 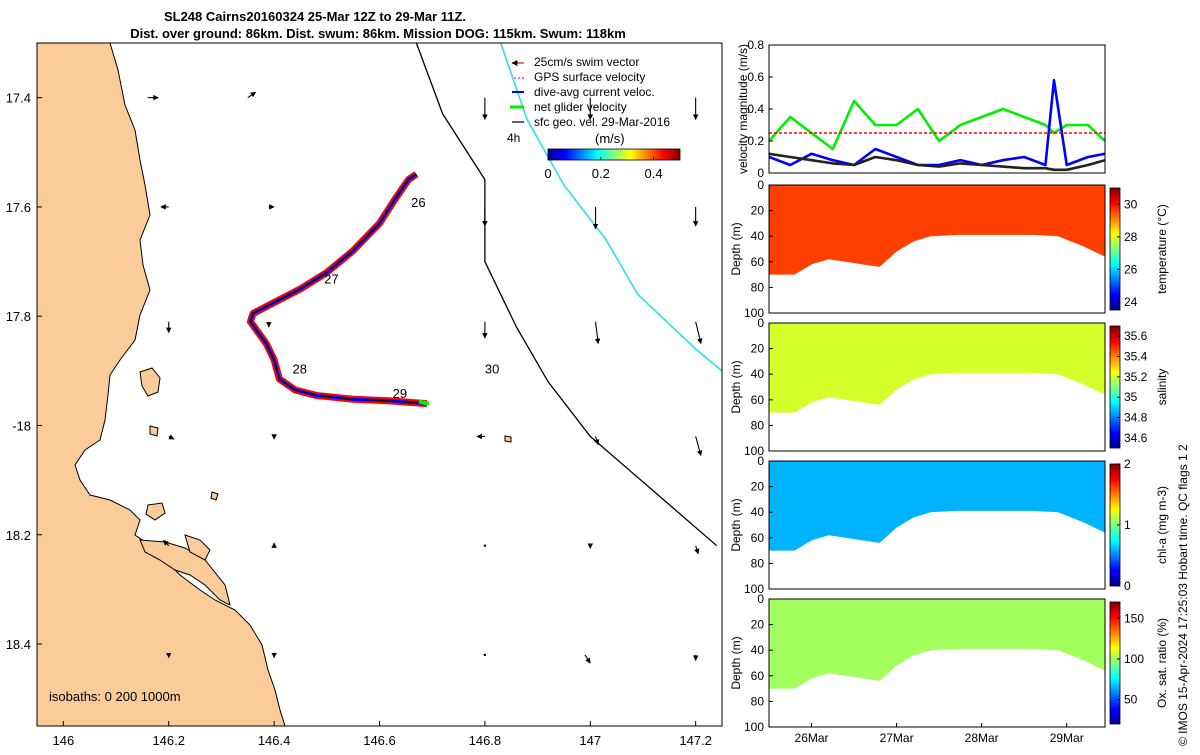 I want to click on net-velocity, so click(x=424, y=402).